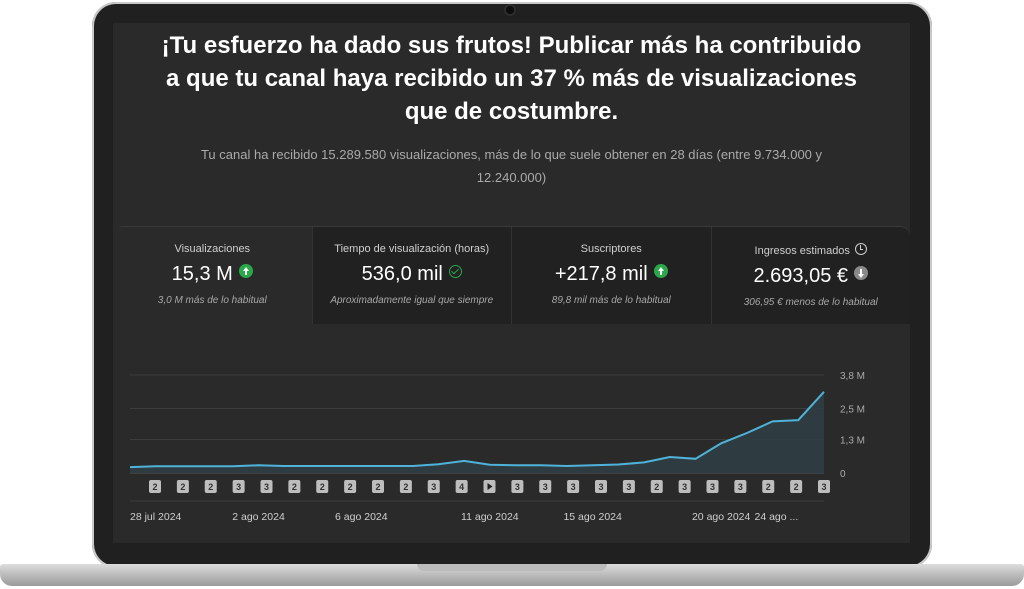  I want to click on metric-value-text: +217,8 mil, so click(601, 274).